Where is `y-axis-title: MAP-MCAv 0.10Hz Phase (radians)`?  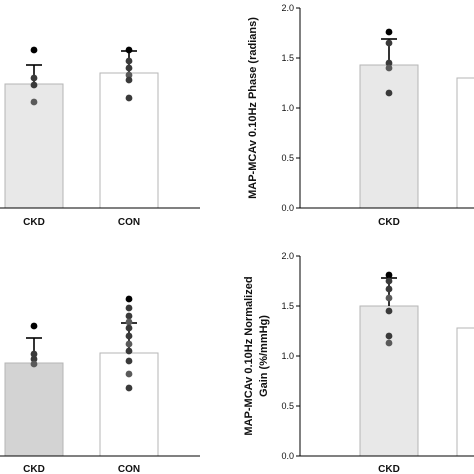 y-axis-title: MAP-MCAv 0.10Hz Phase (radians) is located at coordinates (253, 108).